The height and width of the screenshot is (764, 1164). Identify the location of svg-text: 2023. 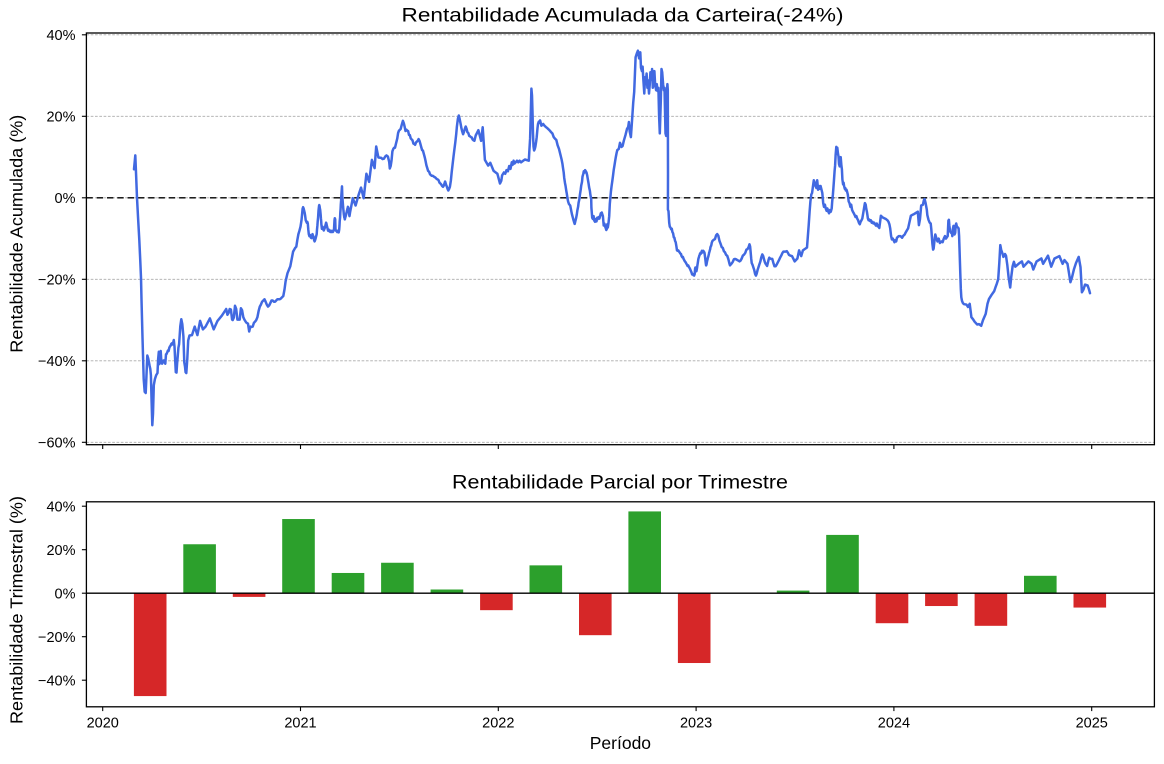
(696, 724).